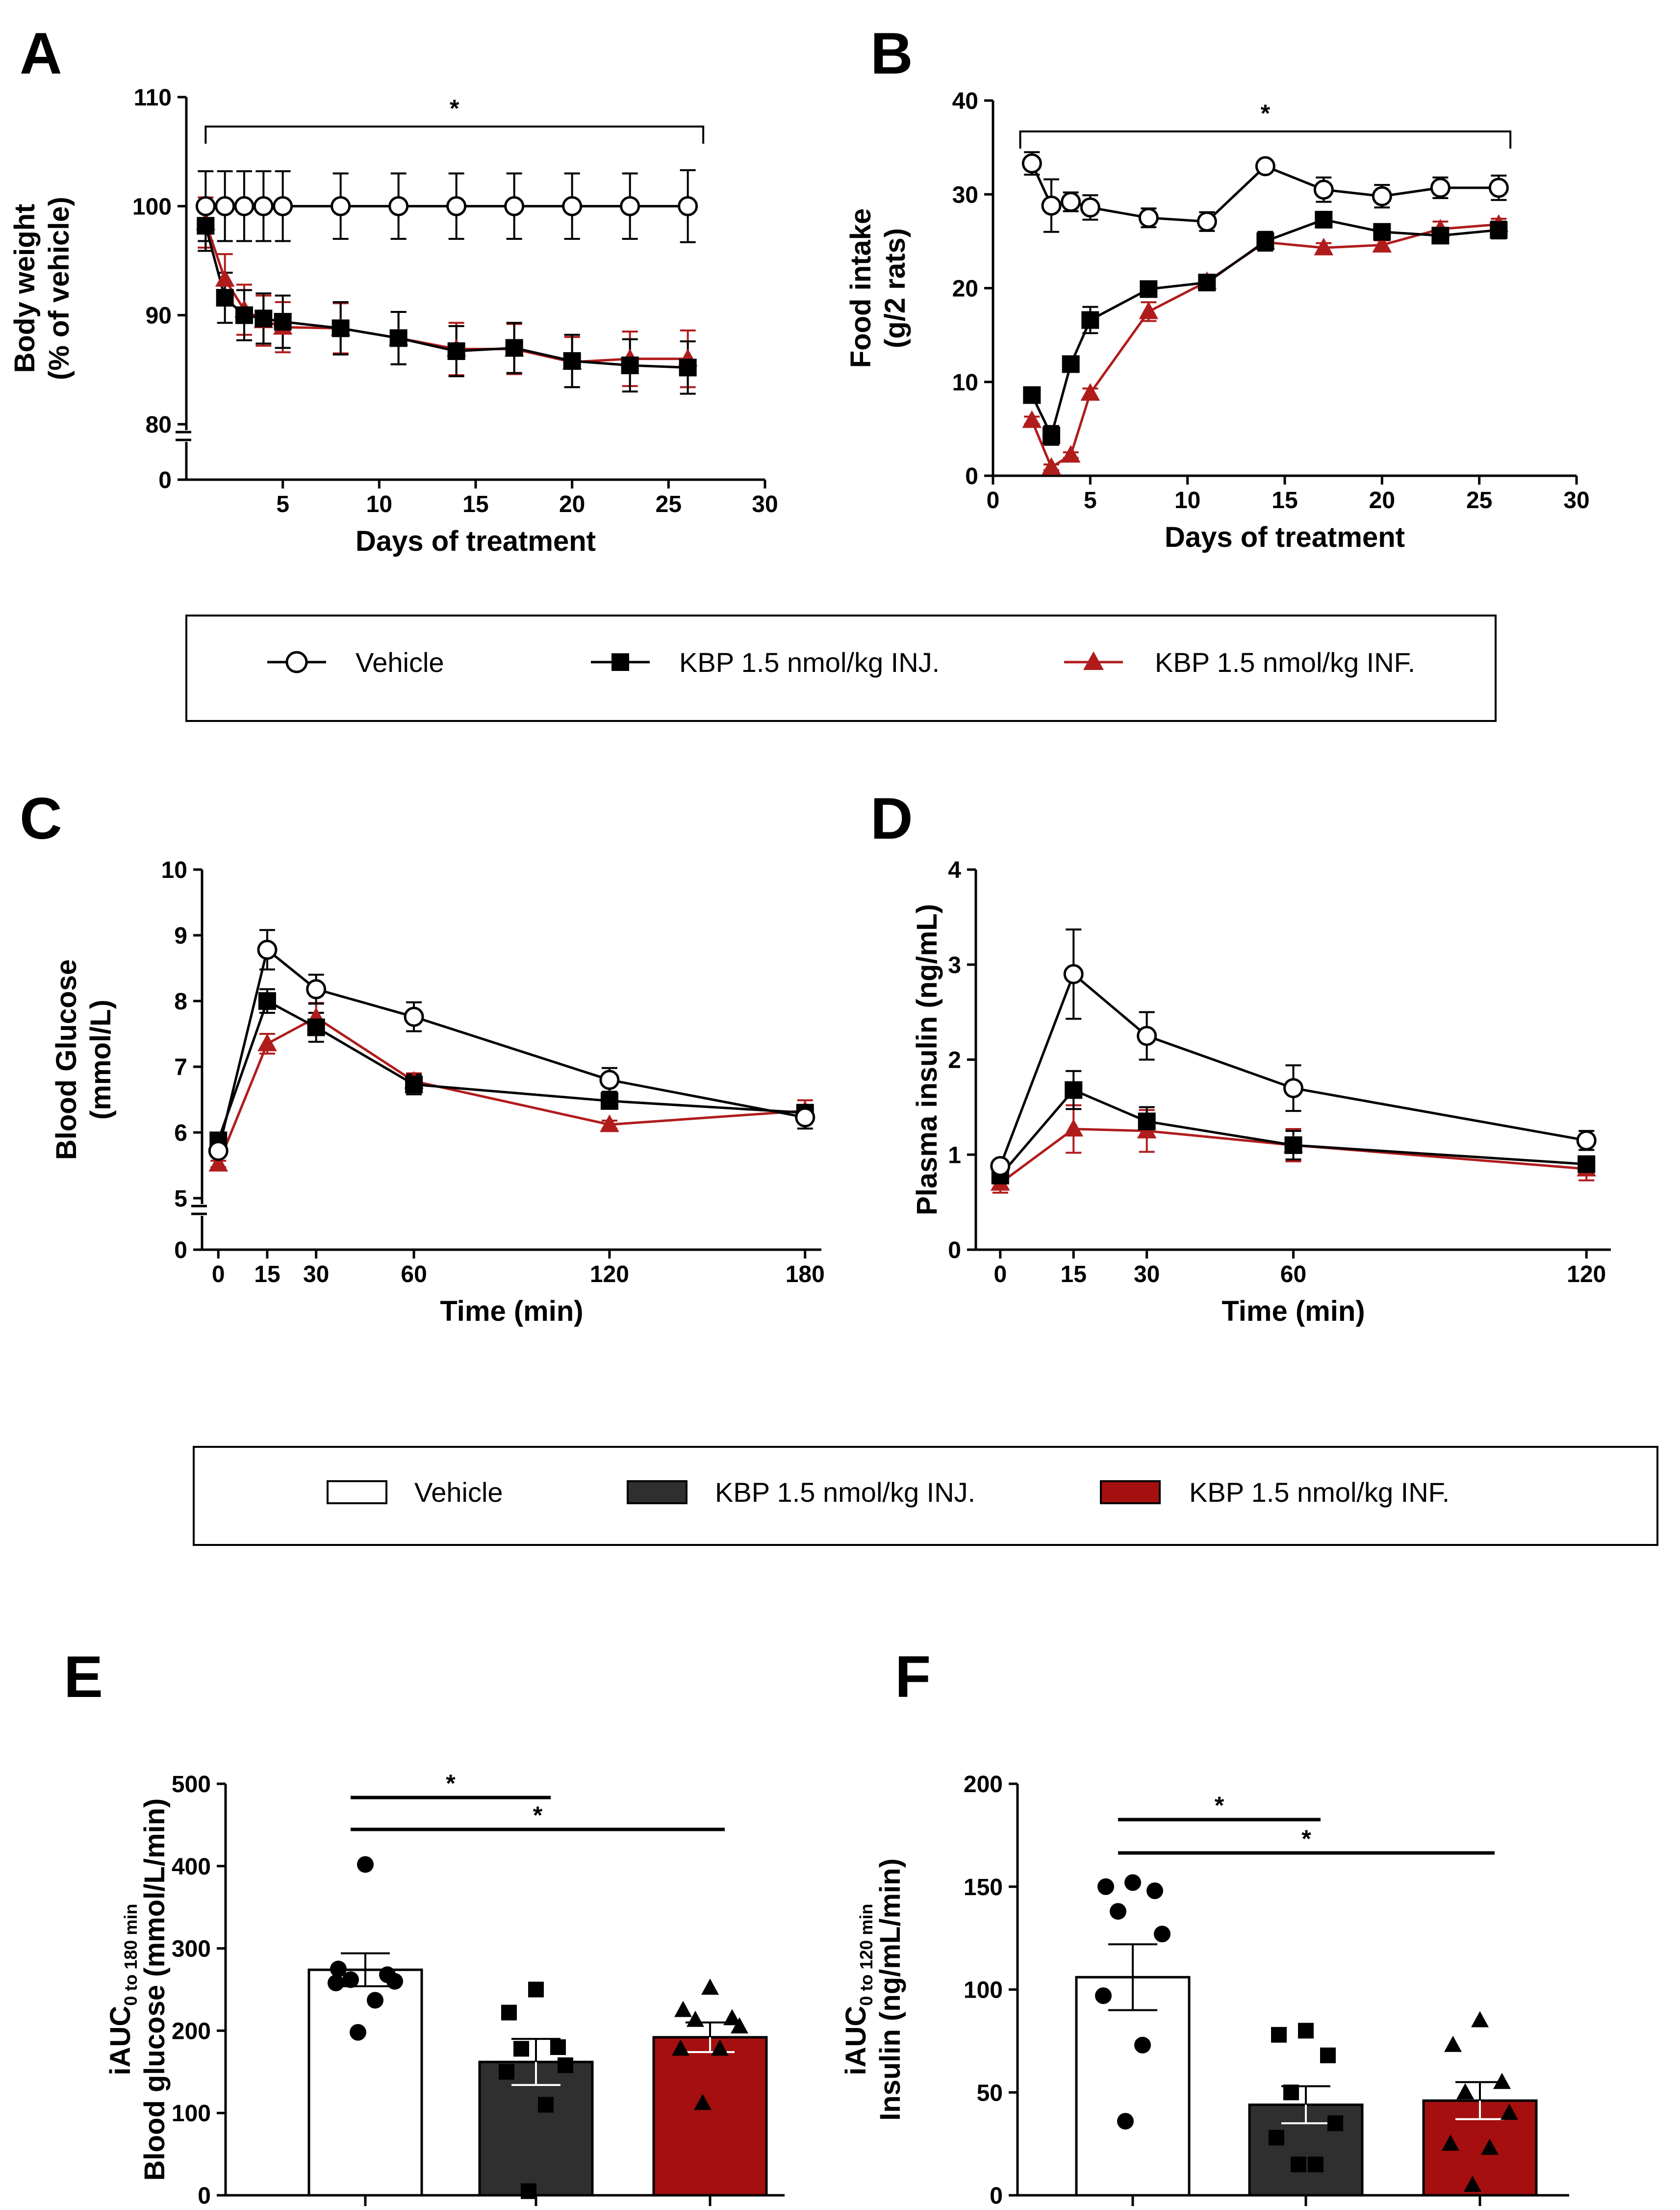 This screenshot has width=1680, height=2210. I want to click on panel-letter-f: F, so click(913, 1677).